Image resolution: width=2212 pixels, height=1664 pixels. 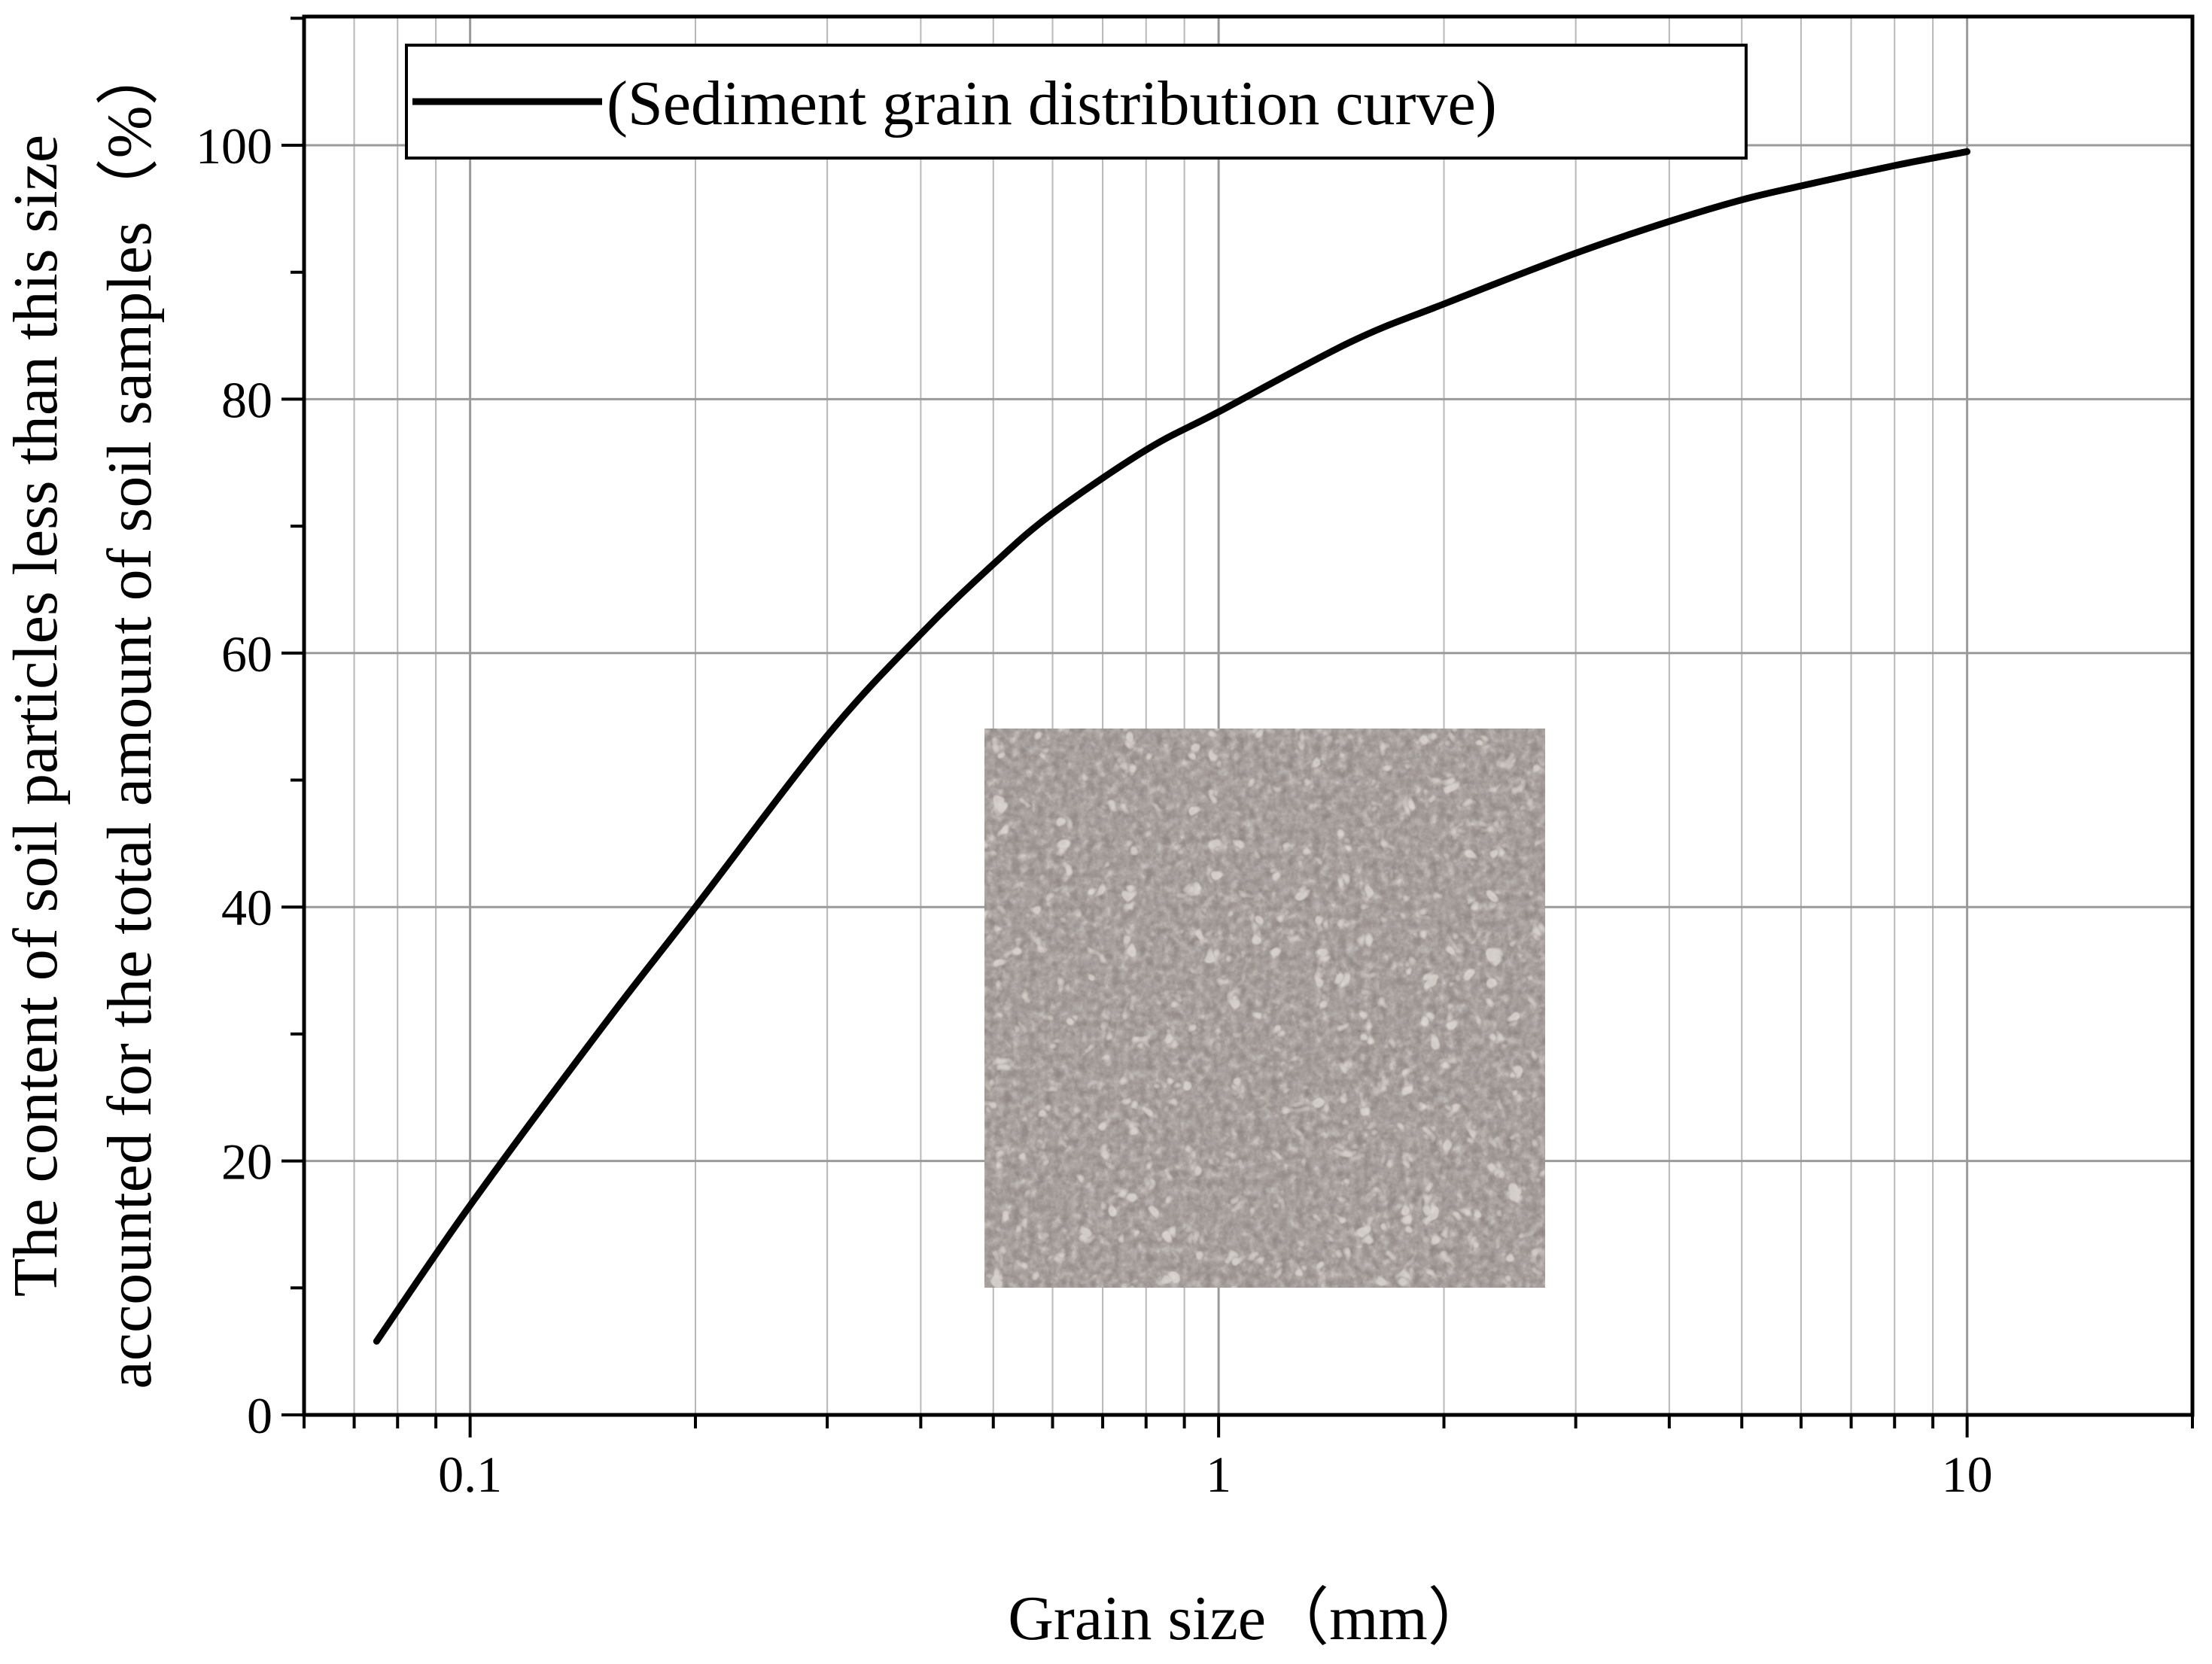 What do you see at coordinates (1264, 1008) in the screenshot?
I see `soil-sample-photo` at bounding box center [1264, 1008].